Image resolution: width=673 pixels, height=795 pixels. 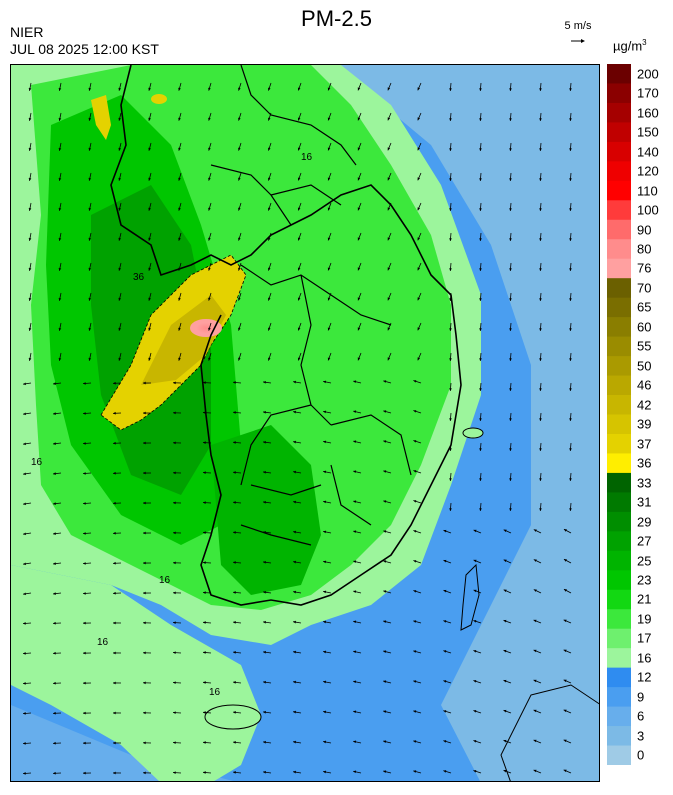 I want to click on unit-text: µg/m, so click(x=628, y=46).